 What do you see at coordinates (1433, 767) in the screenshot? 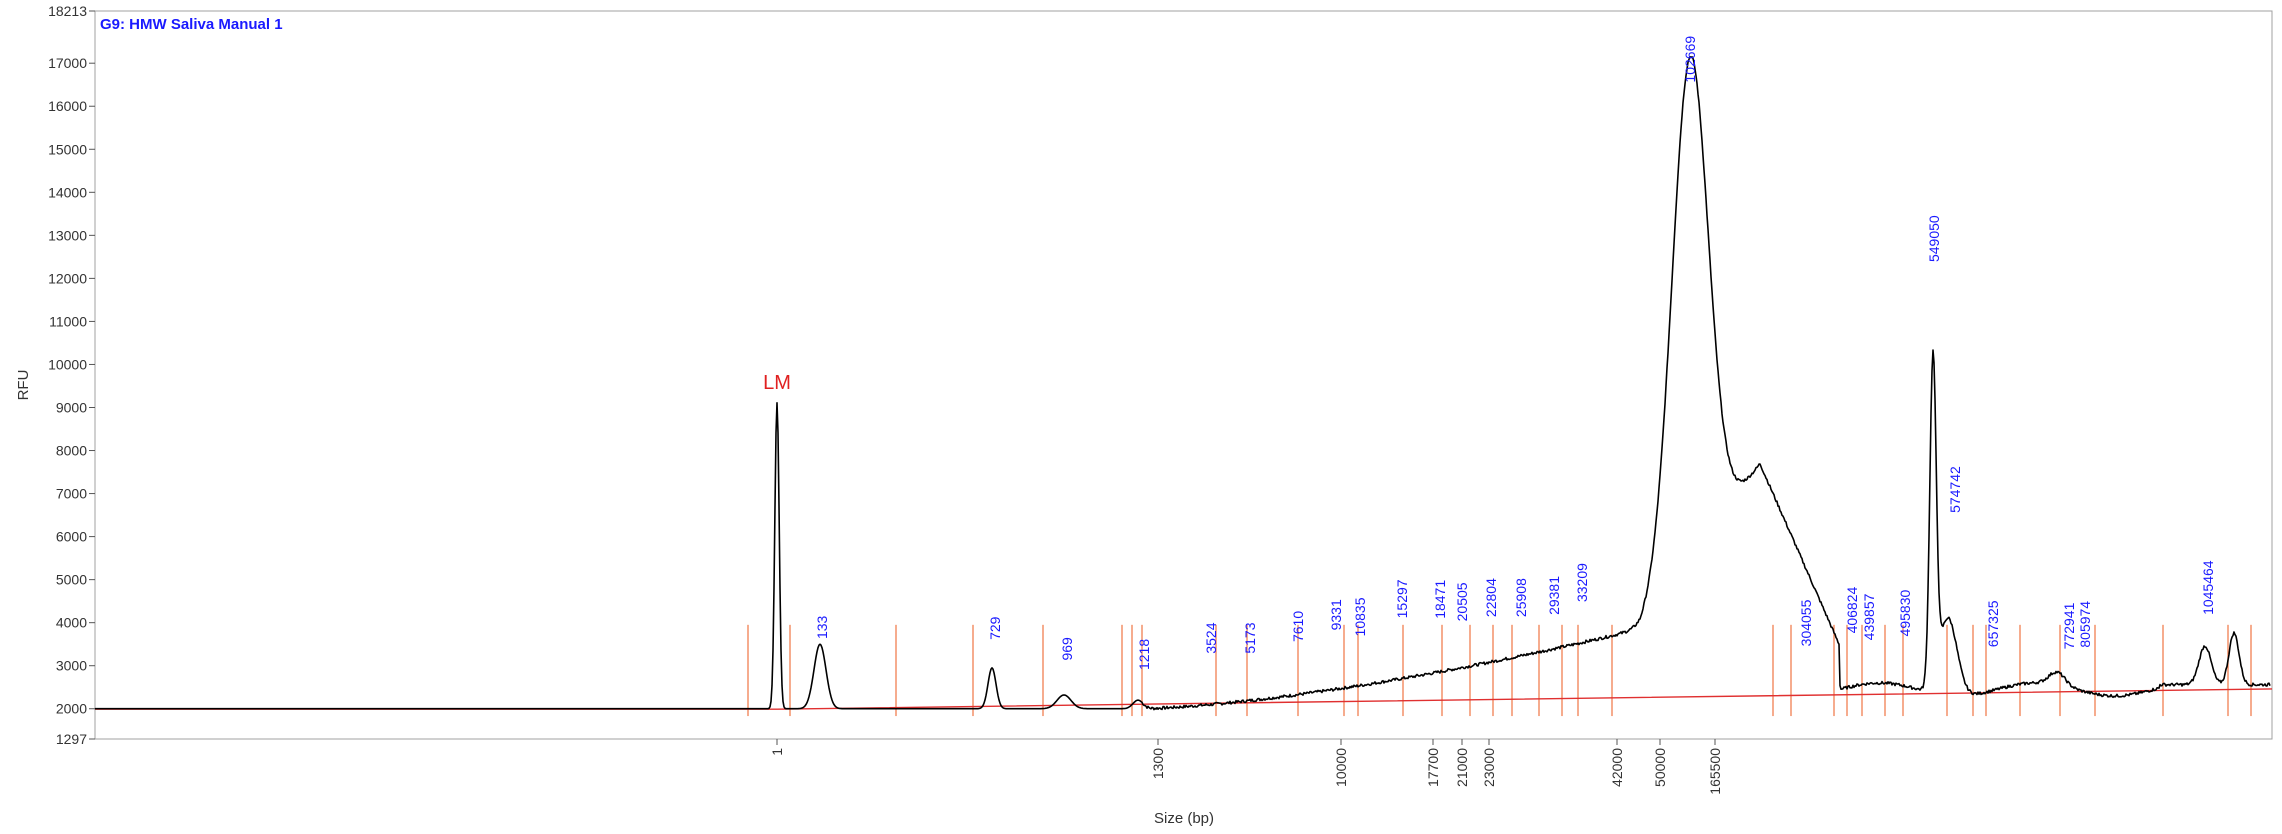
I see `x-tick-label: 17700` at bounding box center [1433, 767].